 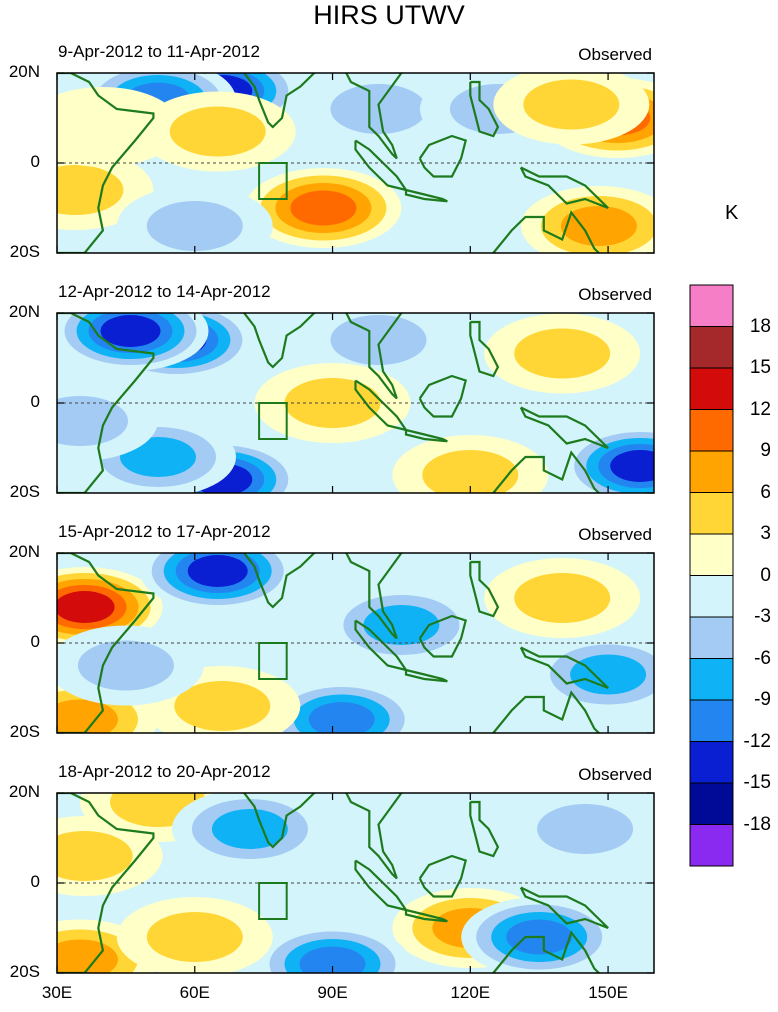 What do you see at coordinates (757, 782) in the screenshot?
I see `colorbar-level-label: -15` at bounding box center [757, 782].